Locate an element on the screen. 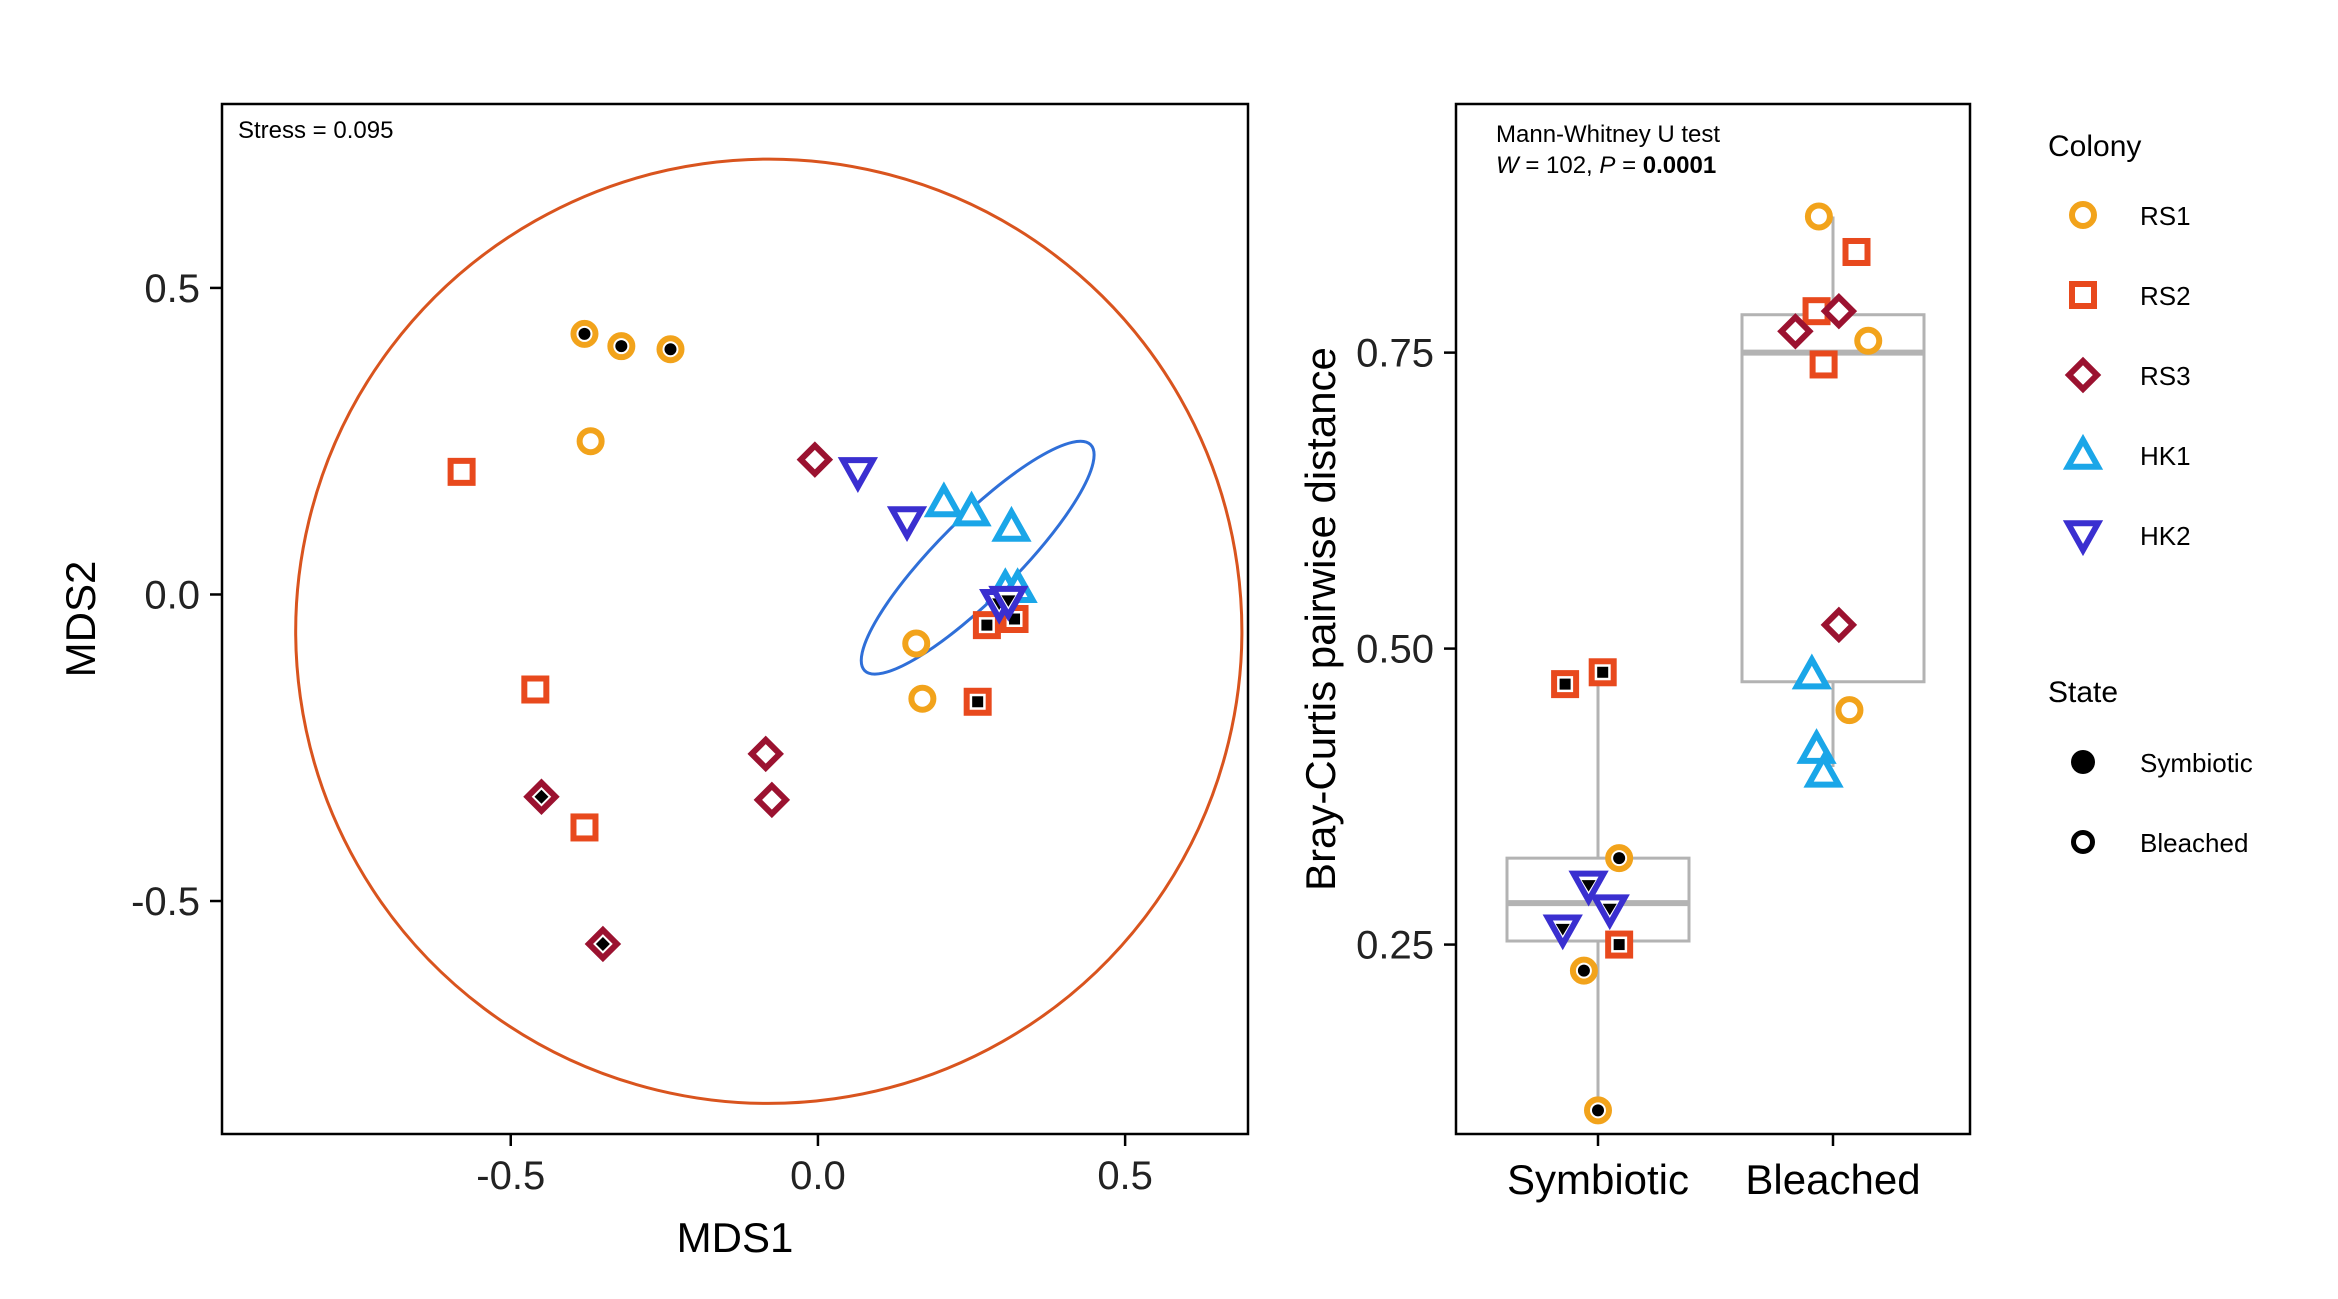  boxplot-y-axis: 0.75 0.50 0.25 is located at coordinates (1406, 650).